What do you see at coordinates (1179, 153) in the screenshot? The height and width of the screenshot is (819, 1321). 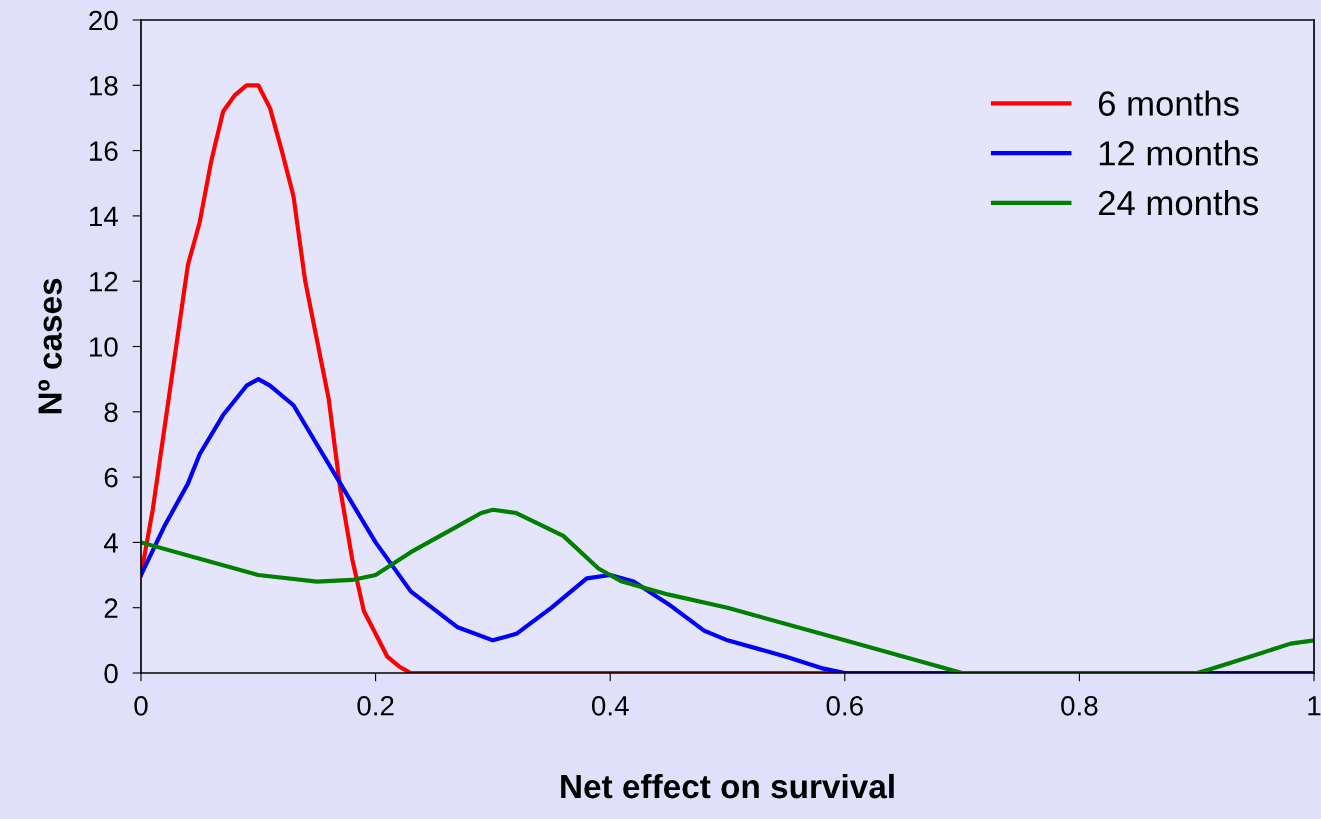 I see `legend-label: 12 months` at bounding box center [1179, 153].